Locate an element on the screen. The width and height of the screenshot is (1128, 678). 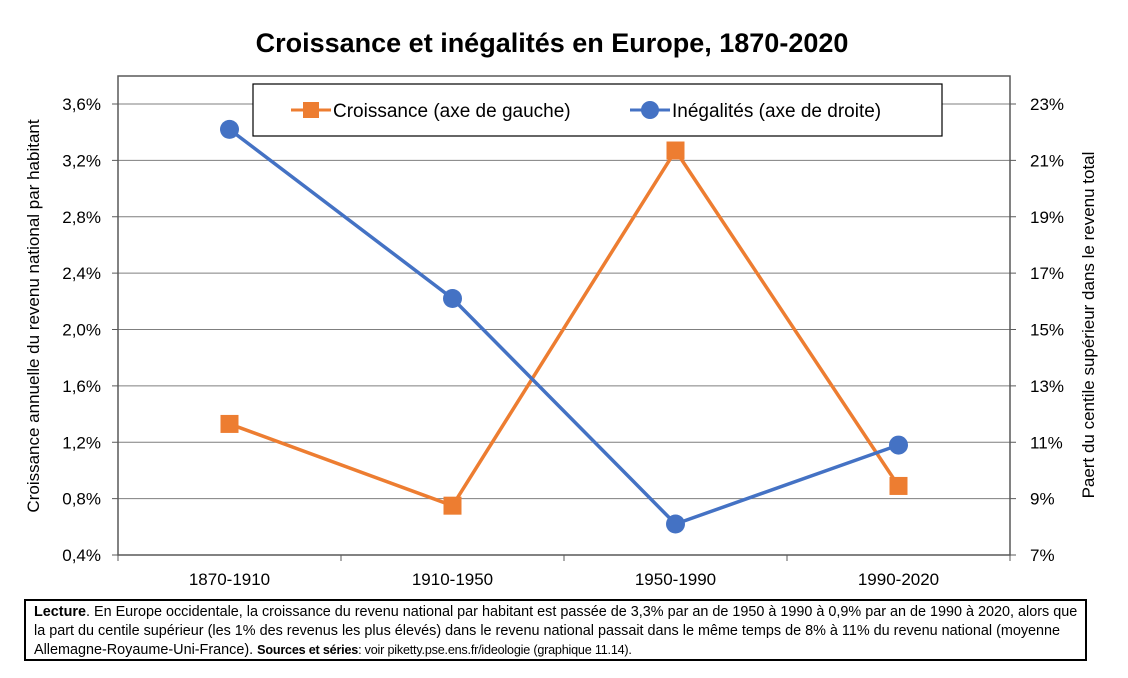
x-tick-label: 1990-2020 is located at coordinates (898, 579).